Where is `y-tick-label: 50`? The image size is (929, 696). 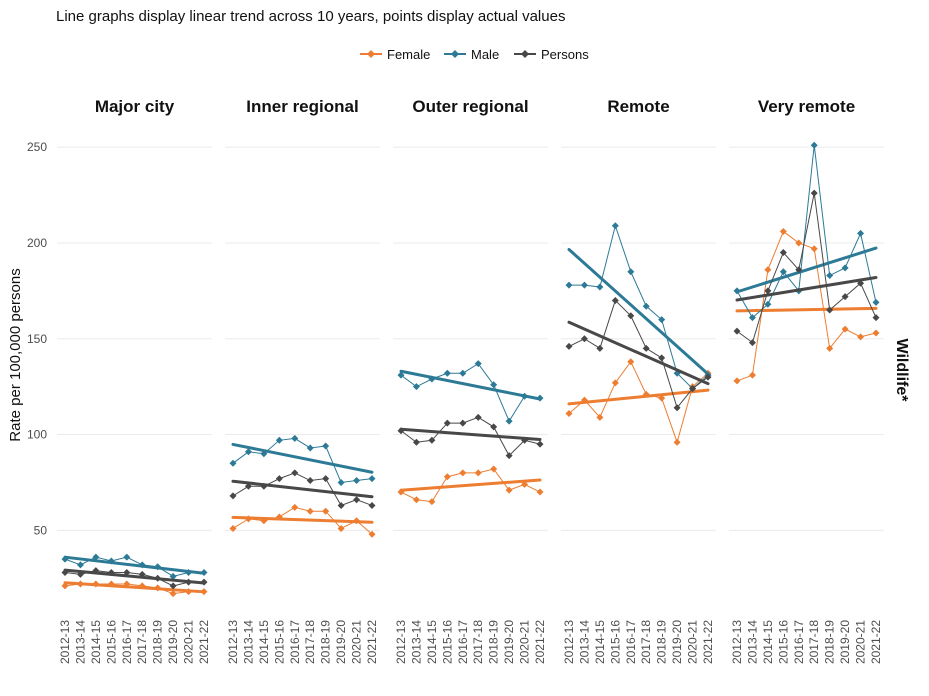 y-tick-label: 50 is located at coordinates (41, 530).